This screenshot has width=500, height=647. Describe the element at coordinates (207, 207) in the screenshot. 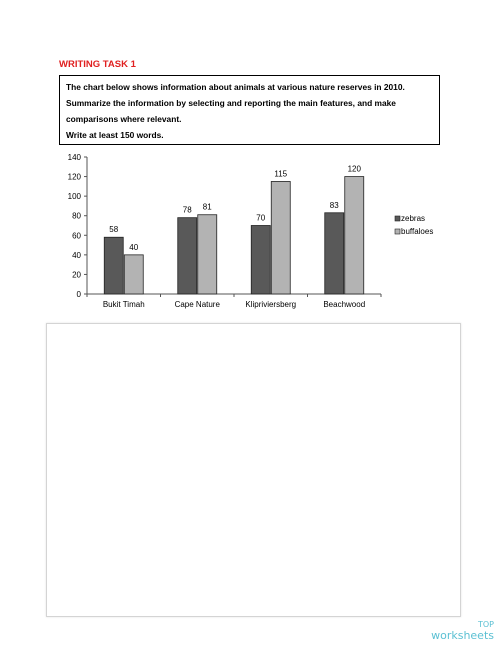

I see `data-label: 81` at that location.